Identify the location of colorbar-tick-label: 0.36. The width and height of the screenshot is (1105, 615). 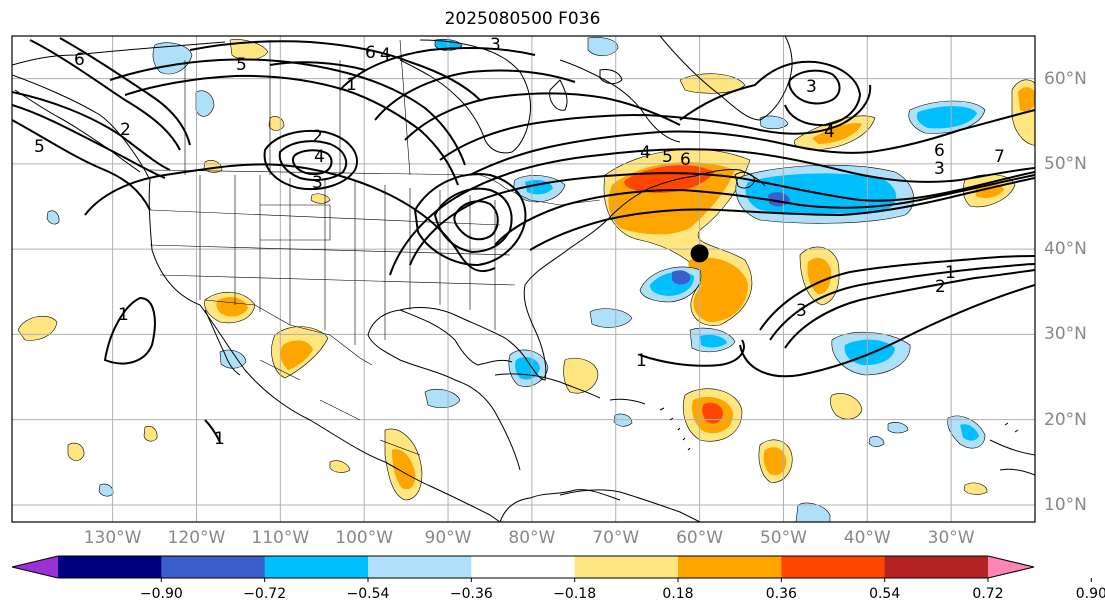
(781, 594).